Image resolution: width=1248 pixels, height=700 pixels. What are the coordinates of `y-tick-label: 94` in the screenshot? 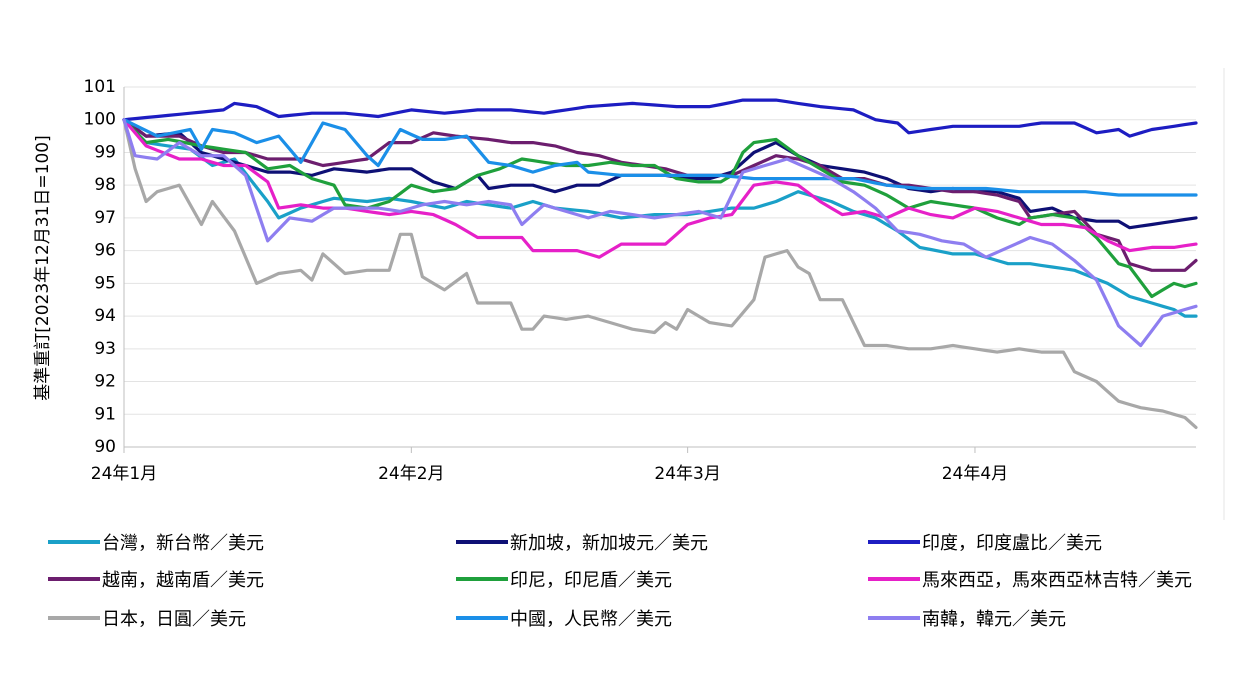 It's located at (105, 316).